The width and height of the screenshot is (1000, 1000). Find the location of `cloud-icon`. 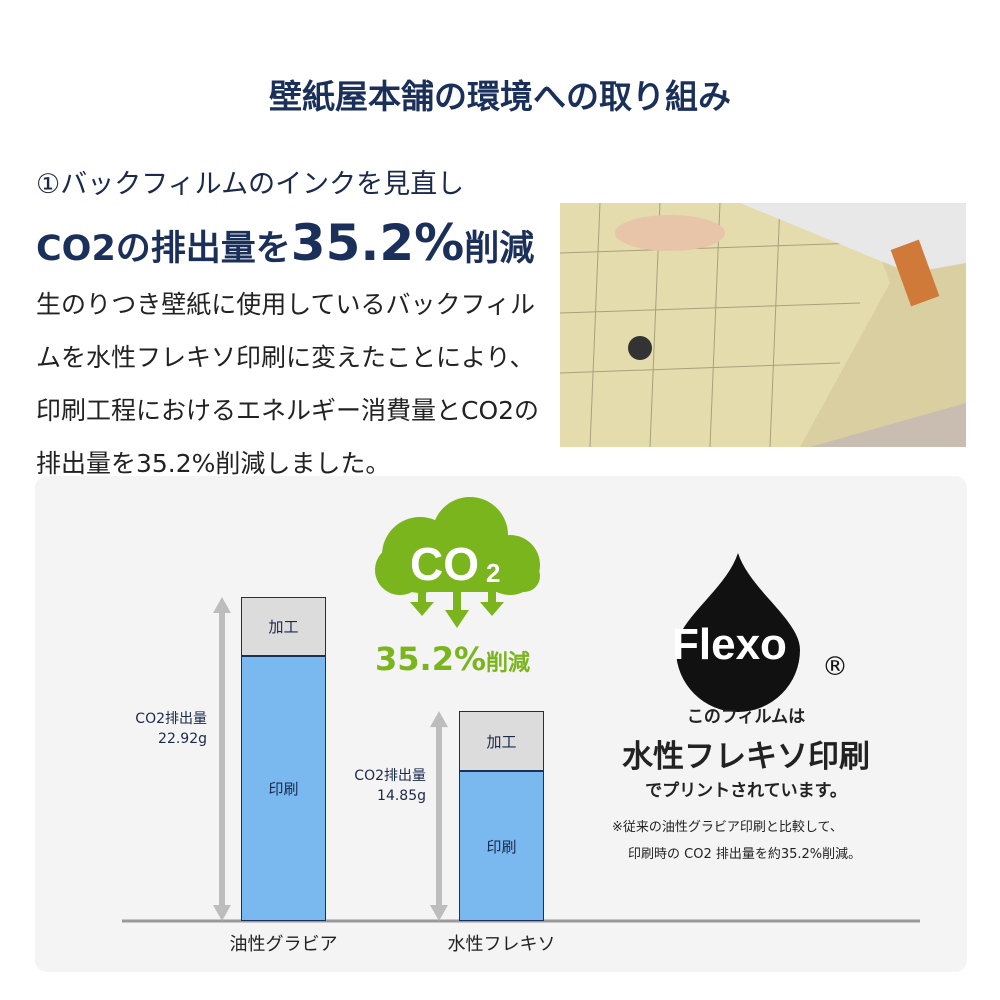

cloud-icon is located at coordinates (457, 562).